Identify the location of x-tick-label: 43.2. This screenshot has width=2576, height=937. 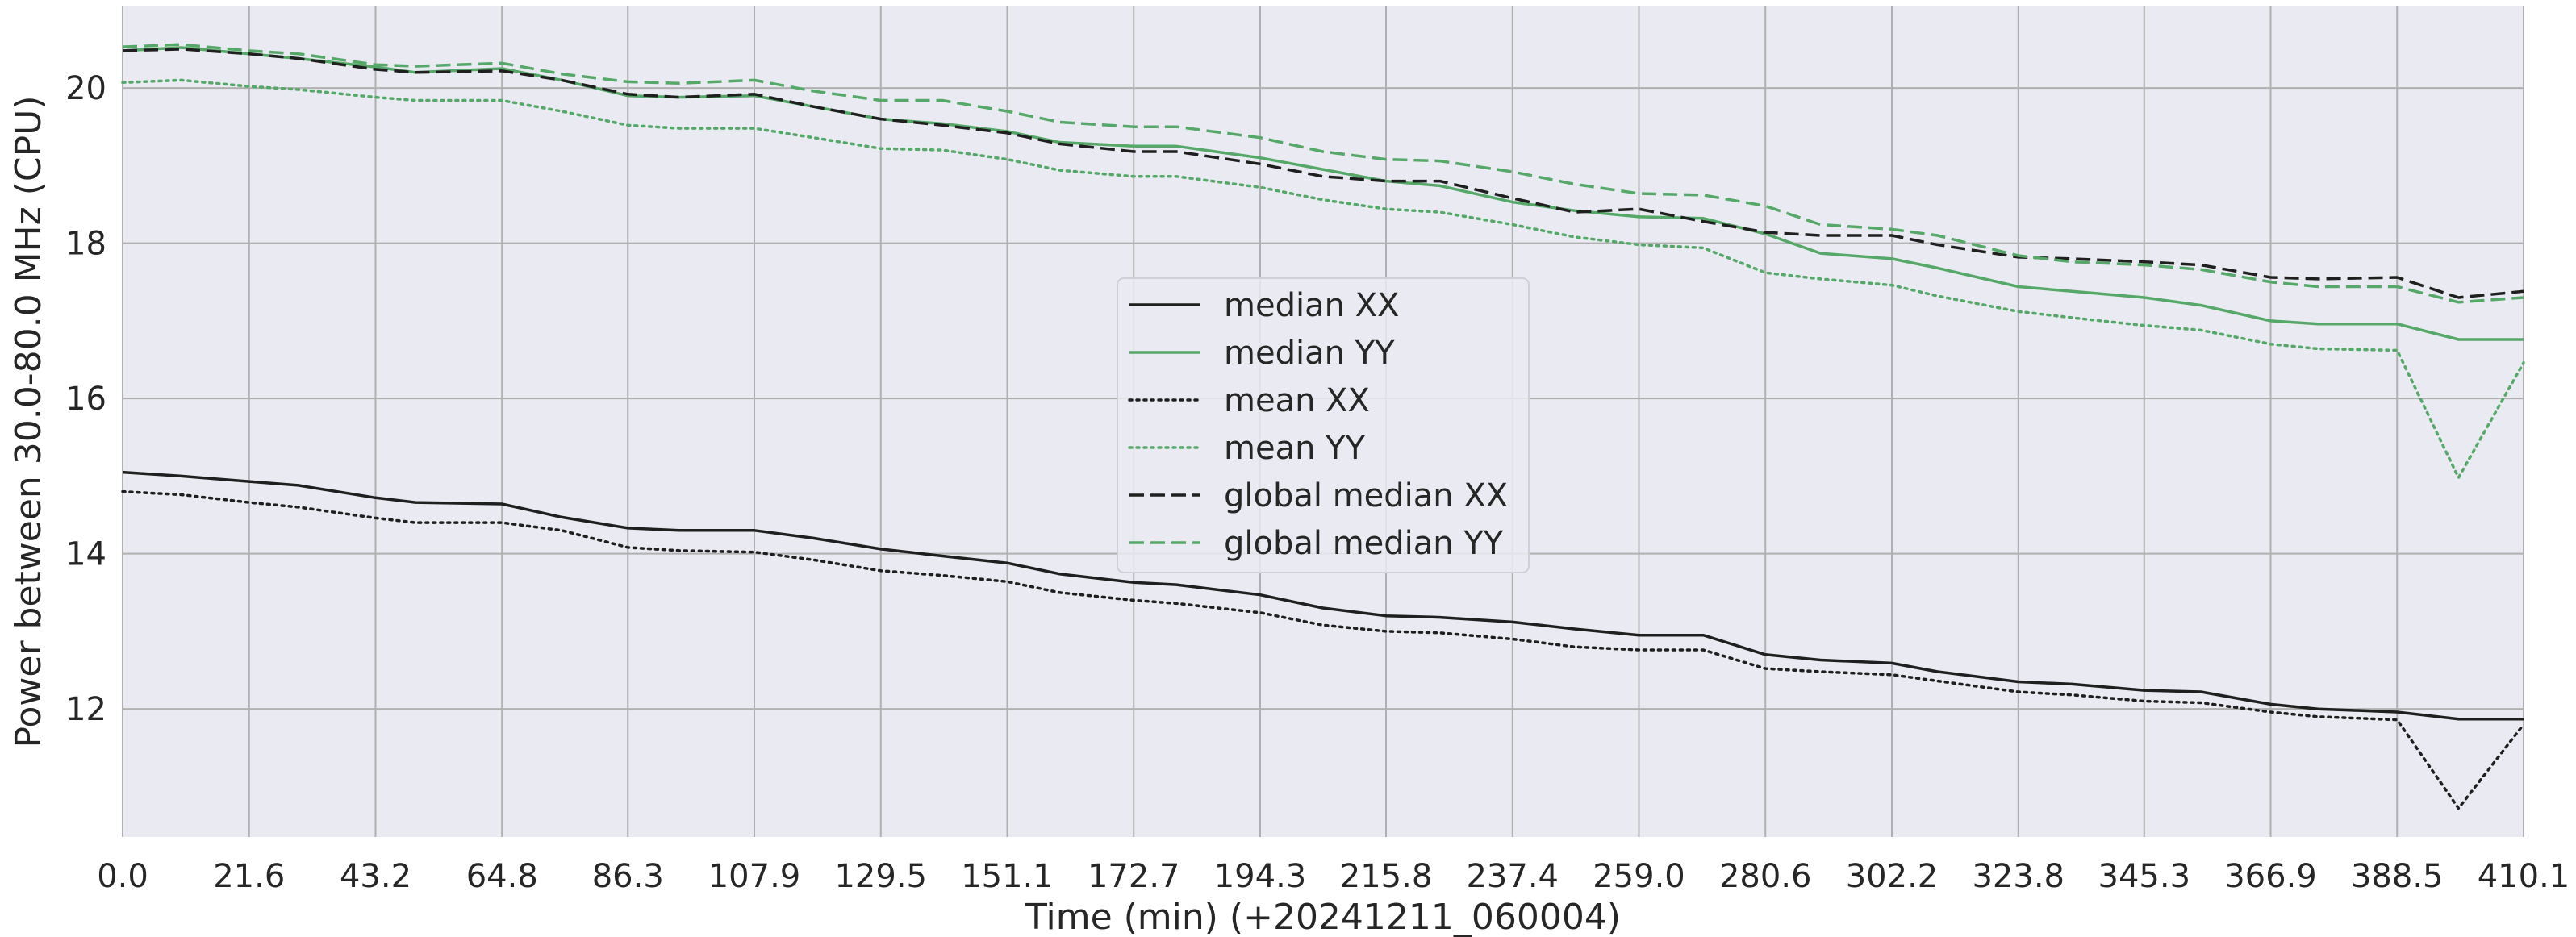
(375, 877).